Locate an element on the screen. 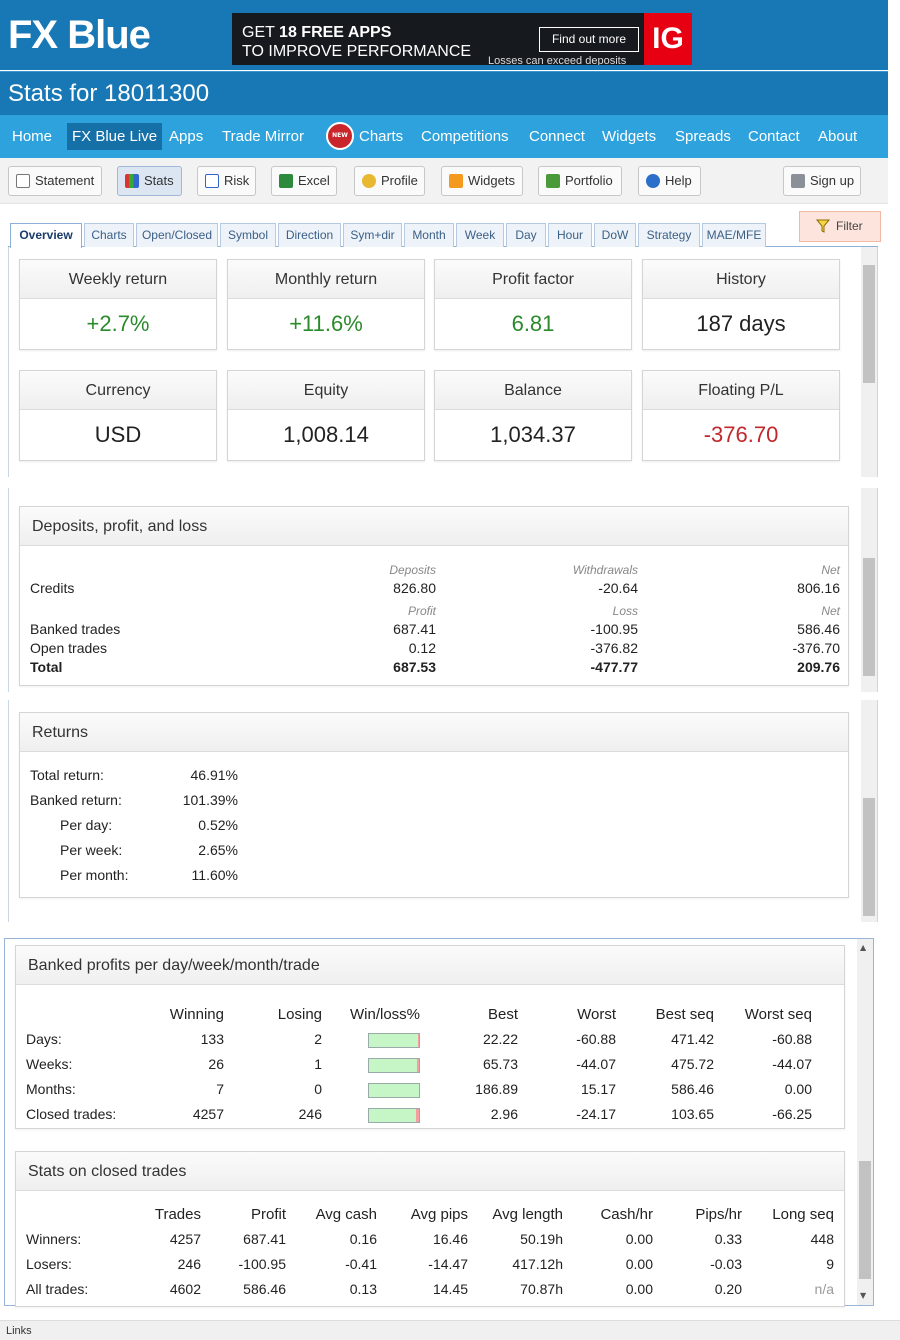  nav-home: Home is located at coordinates (32, 136).